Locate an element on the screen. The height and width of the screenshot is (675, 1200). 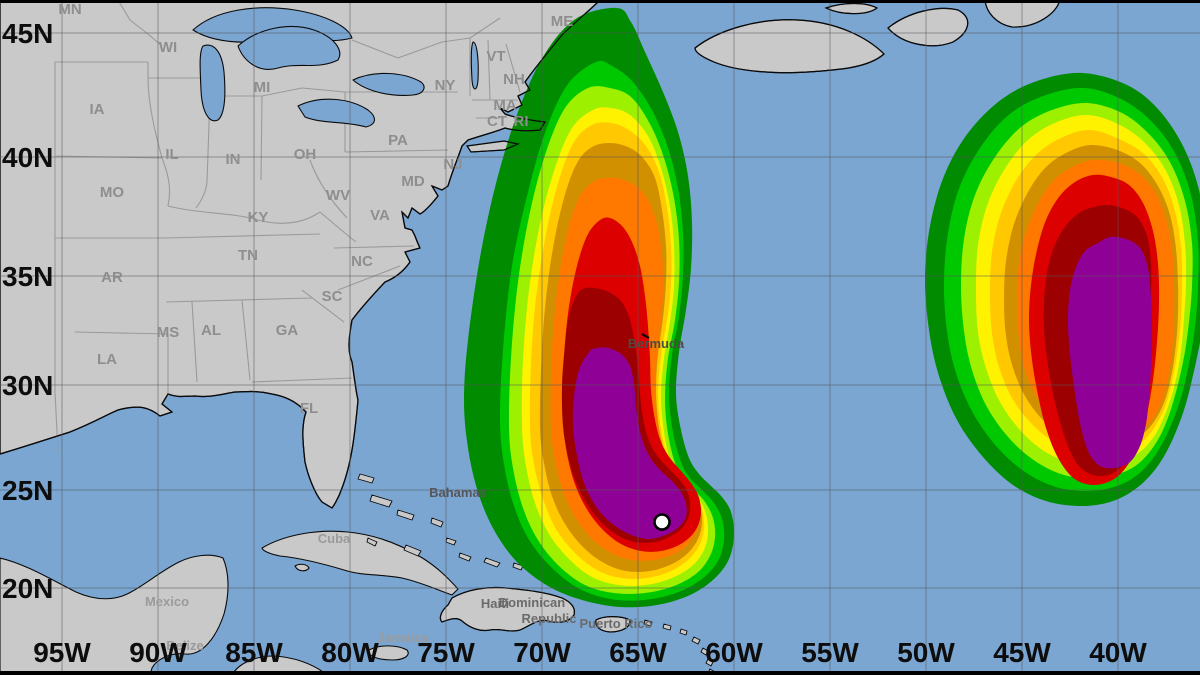
state-label-WI: WI is located at coordinates (168, 47).